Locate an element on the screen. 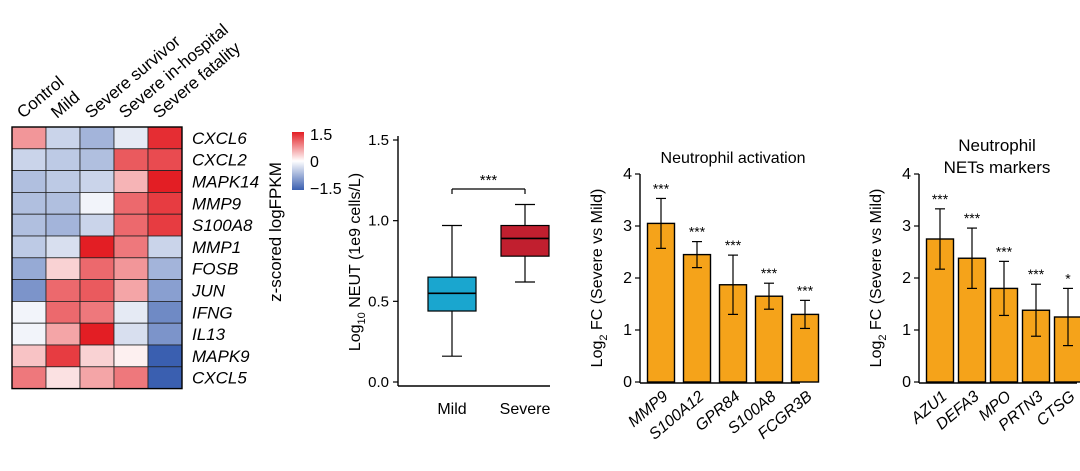 Image resolution: width=1080 pixels, height=471 pixels. heatmap-row-label: MAPK14 is located at coordinates (225, 182).